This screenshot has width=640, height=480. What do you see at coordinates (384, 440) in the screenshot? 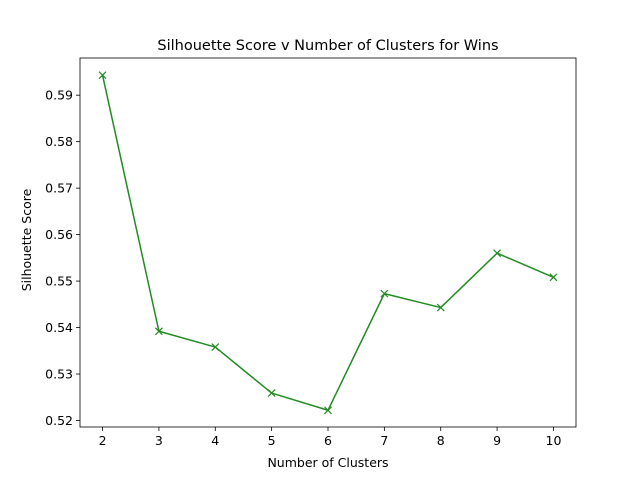
I see `x-tick-label: 7` at bounding box center [384, 440].